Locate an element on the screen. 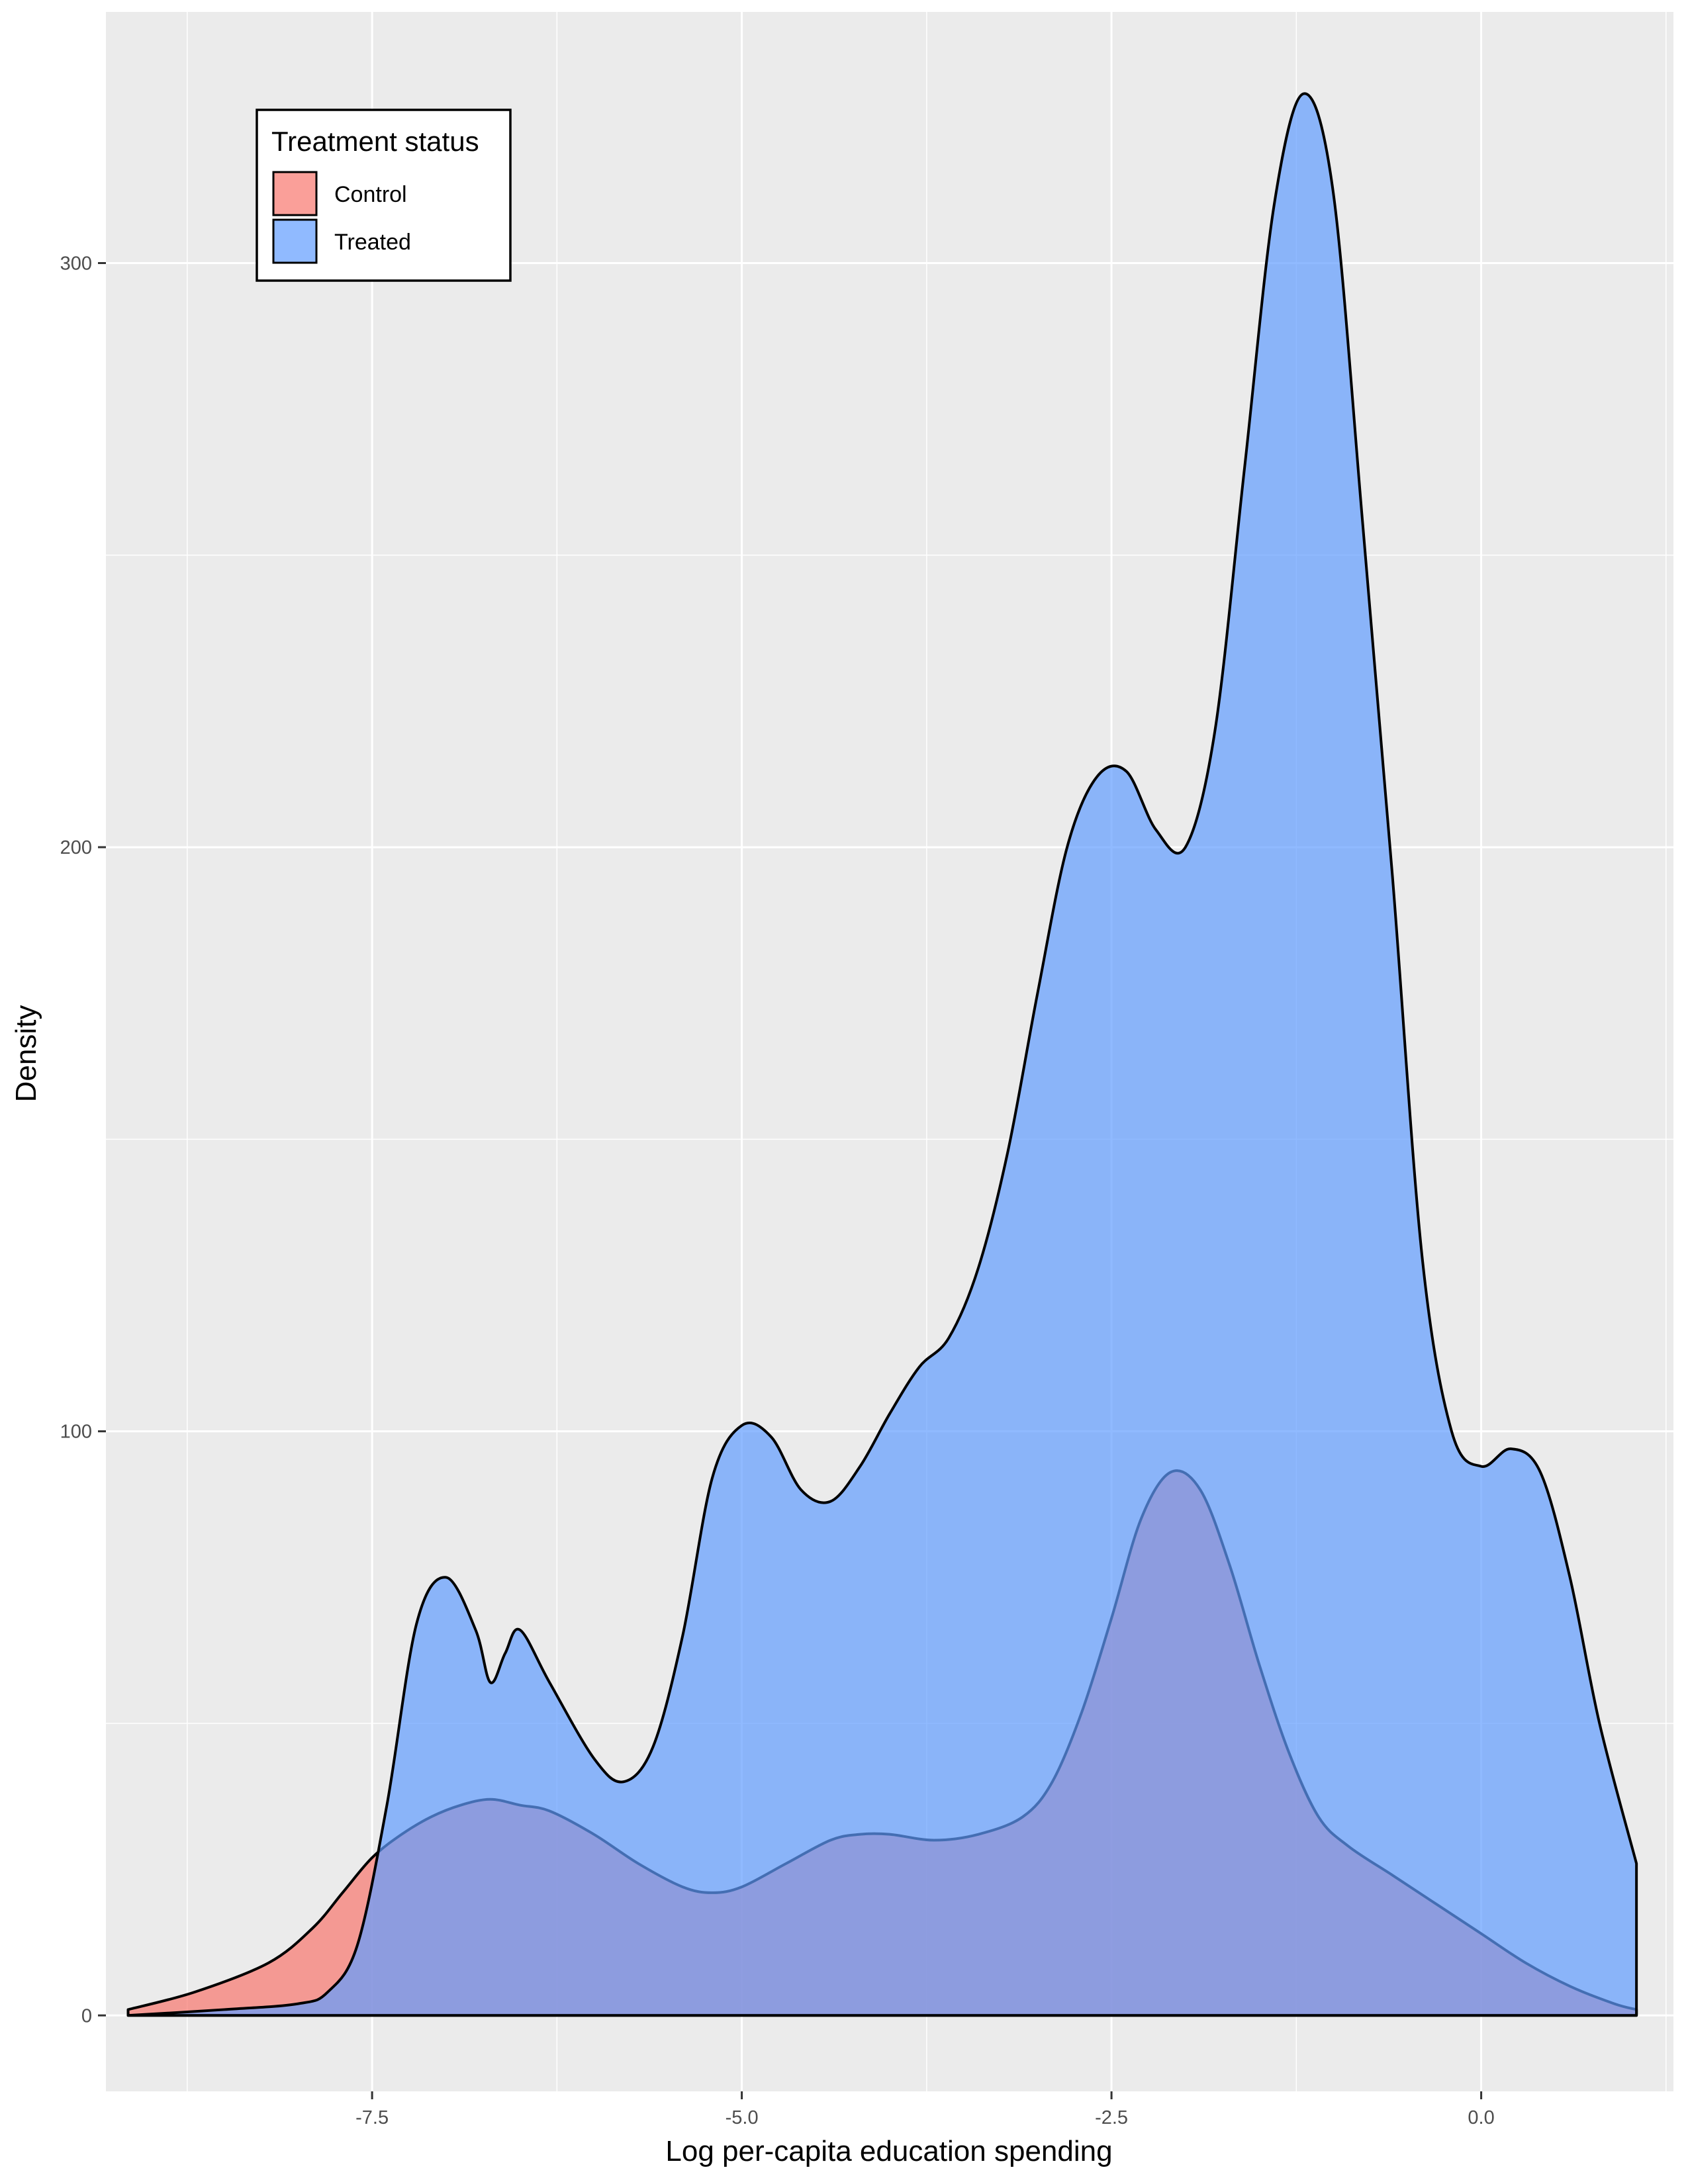 This screenshot has width=1688, height=2184. y-axis-title: Density is located at coordinates (26, 1054).